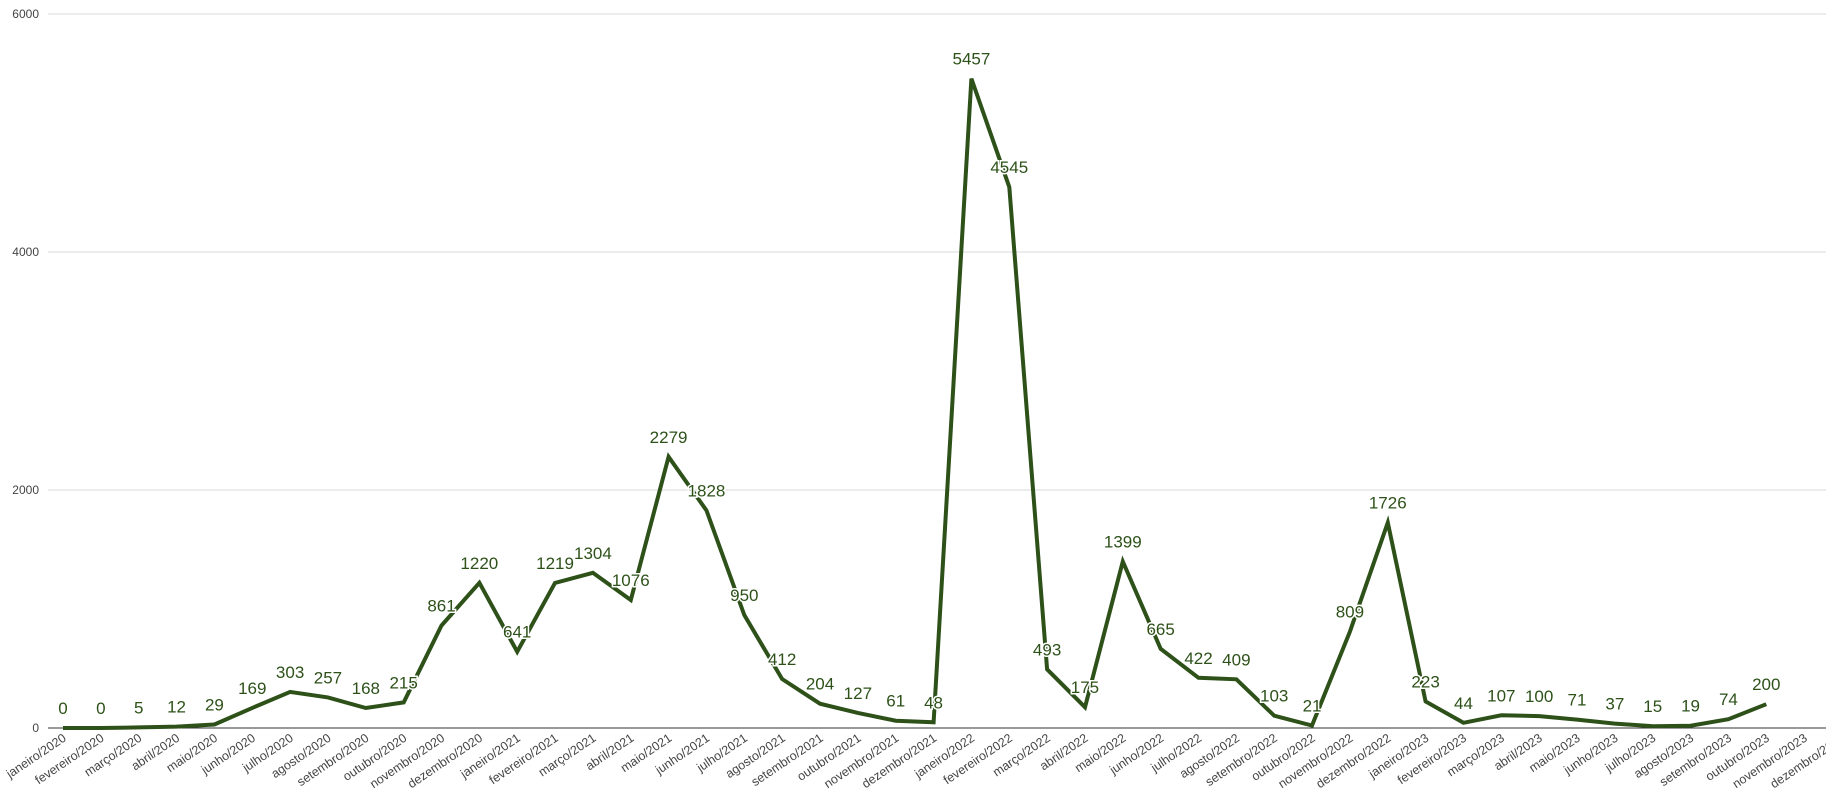  Describe the element at coordinates (35, 728) in the screenshot. I see `y-tick-label: 0` at that location.